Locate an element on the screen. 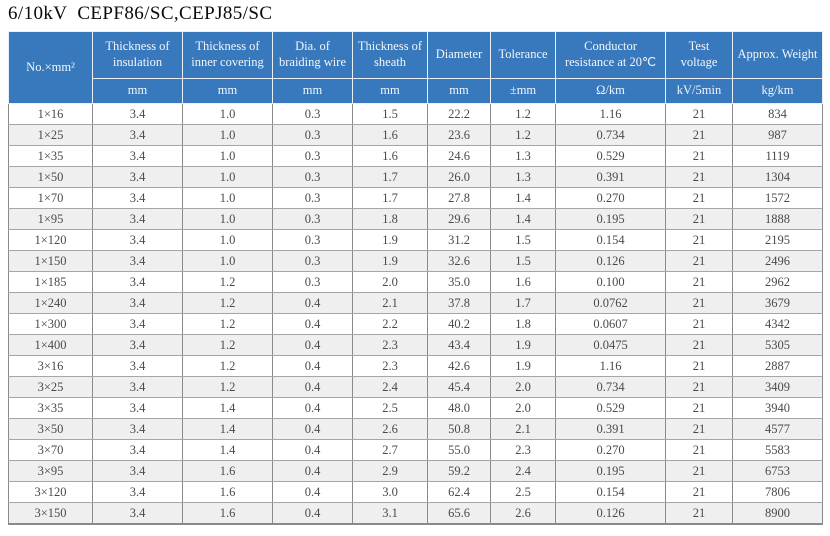  table-row: 3×95 3.4 1.6 0.4 2.9 59.2 2.4 0.195 21 6753 is located at coordinates (415, 471).